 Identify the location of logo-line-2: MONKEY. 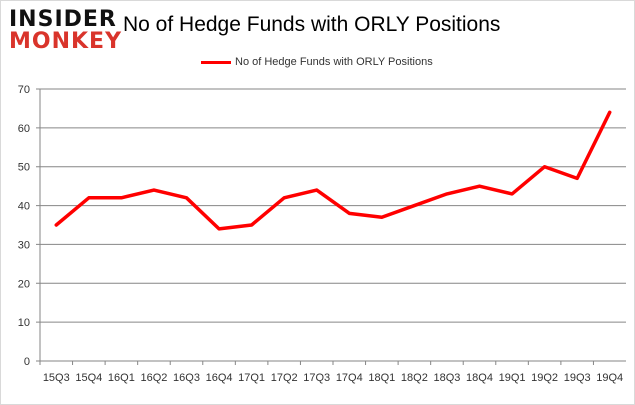
(66, 41).